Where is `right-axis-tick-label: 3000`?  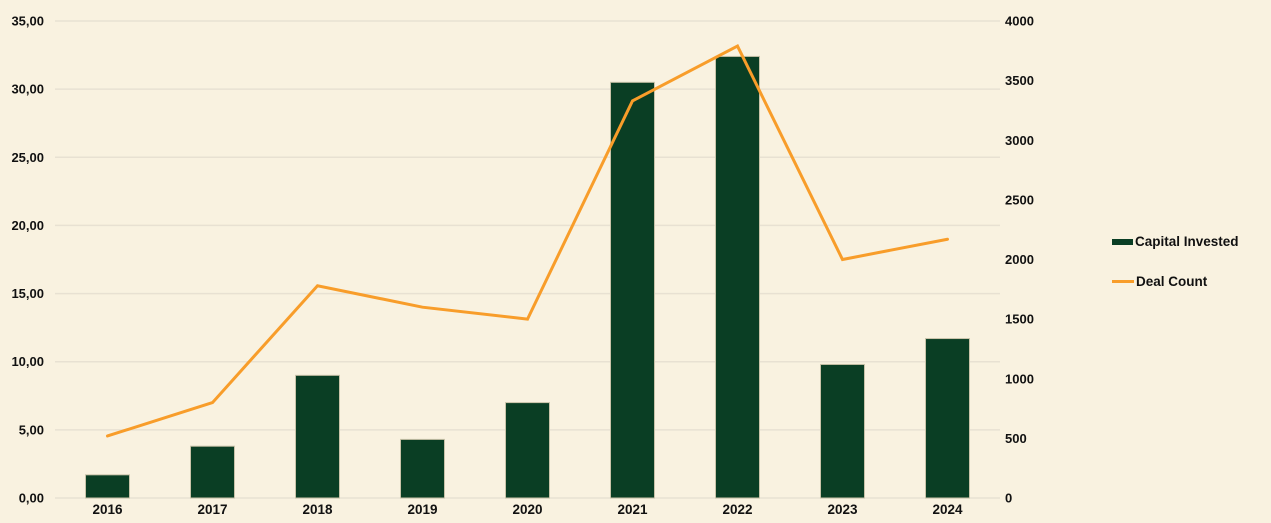 right-axis-tick-label: 3000 is located at coordinates (1019, 140).